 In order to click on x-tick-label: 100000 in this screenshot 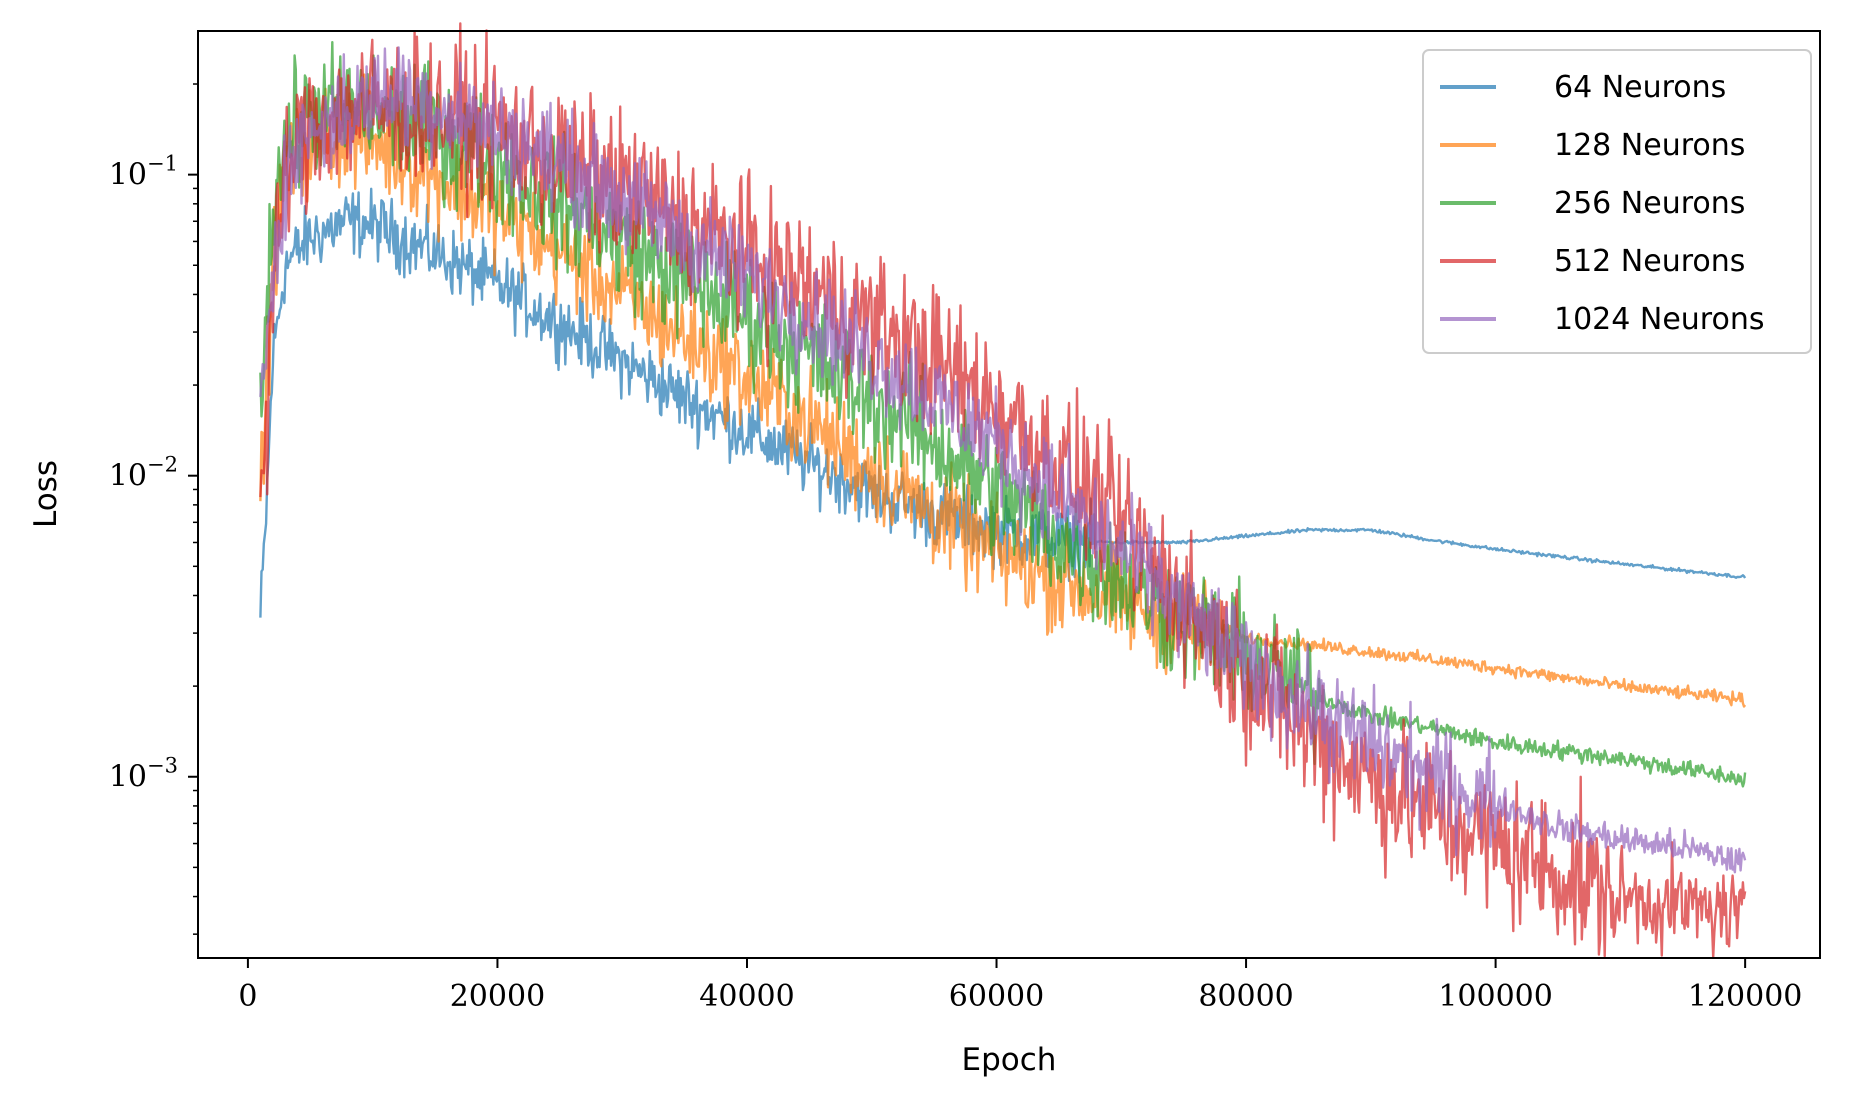, I will do `click(1495, 996)`.